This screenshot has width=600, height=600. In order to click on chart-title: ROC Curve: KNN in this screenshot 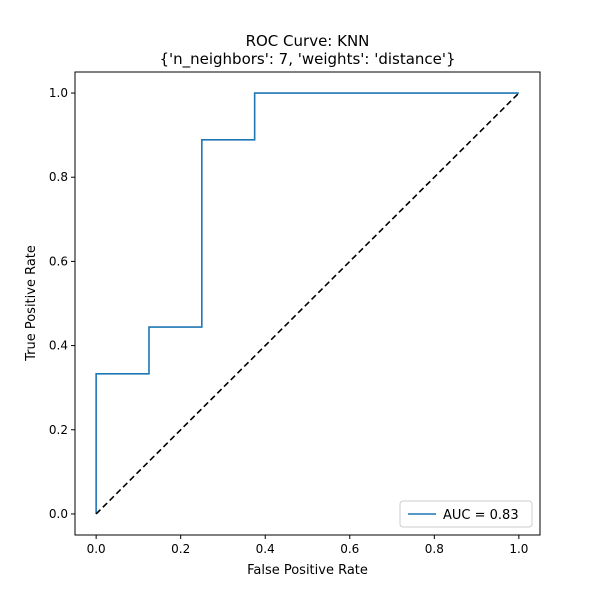, I will do `click(308, 41)`.